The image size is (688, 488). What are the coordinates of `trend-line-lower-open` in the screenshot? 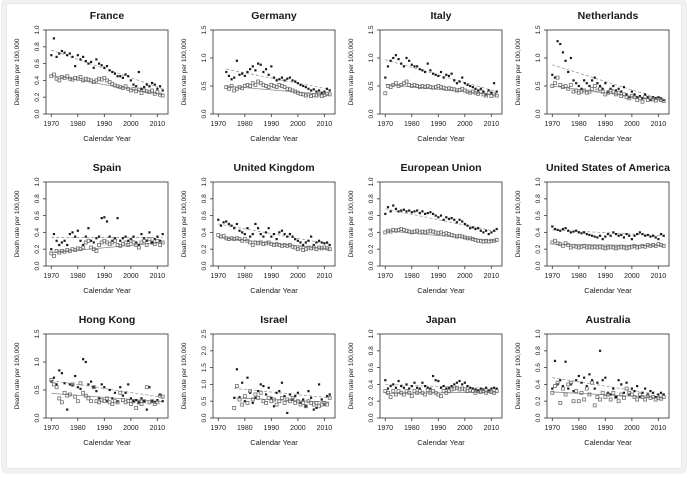 It's located at (107, 247).